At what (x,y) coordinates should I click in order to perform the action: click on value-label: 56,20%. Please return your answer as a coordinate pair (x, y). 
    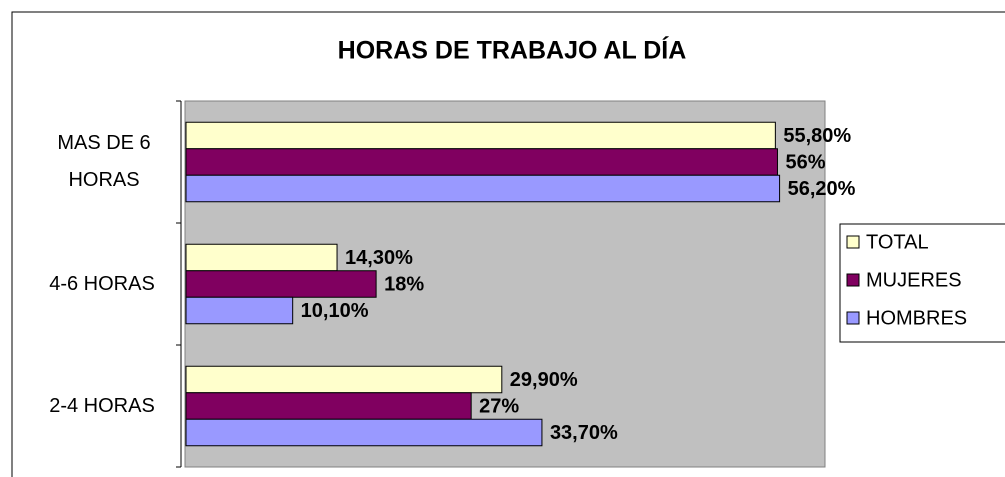
    Looking at the image, I should click on (822, 189).